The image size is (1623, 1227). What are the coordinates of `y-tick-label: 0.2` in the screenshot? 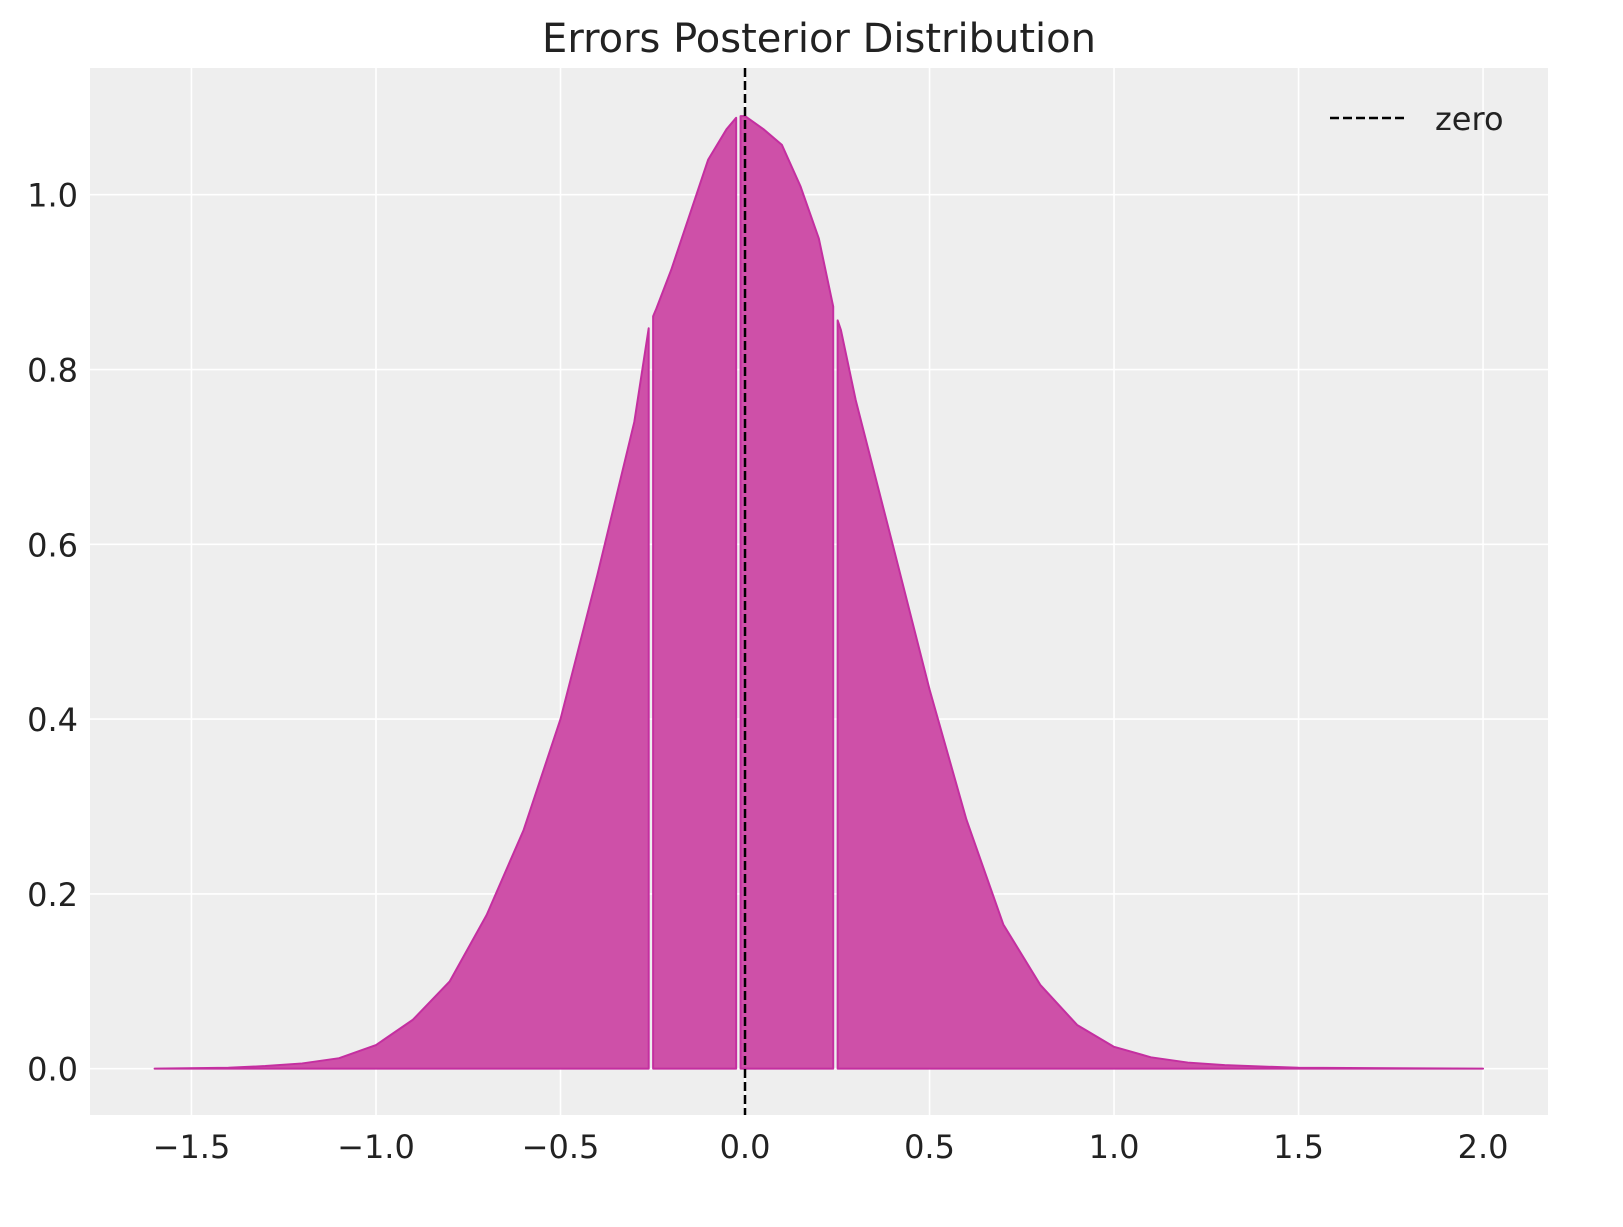 It's located at (52, 895).